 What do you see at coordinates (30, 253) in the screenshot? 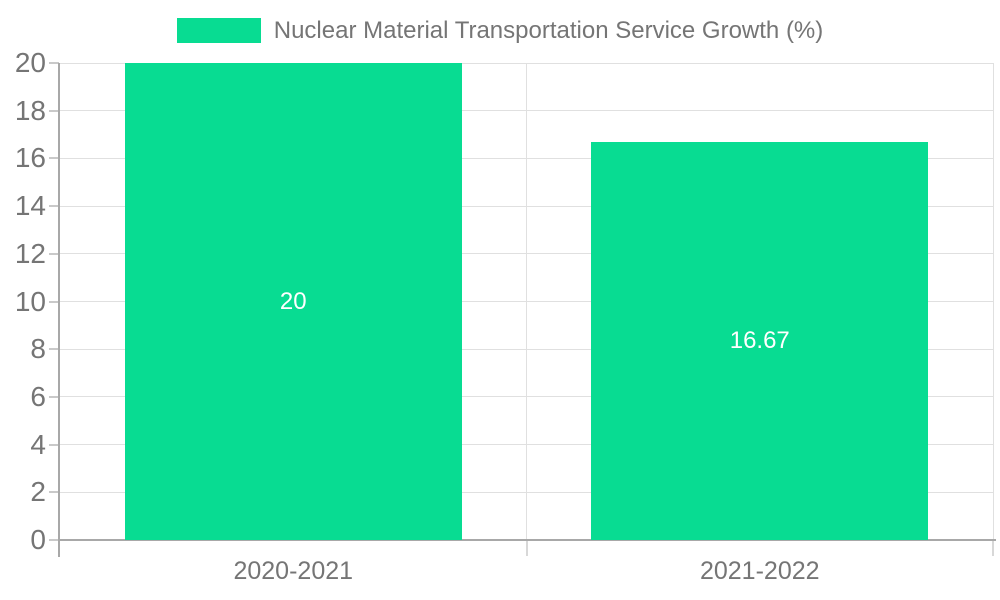
I see `y-axis-label: 12` at bounding box center [30, 253].